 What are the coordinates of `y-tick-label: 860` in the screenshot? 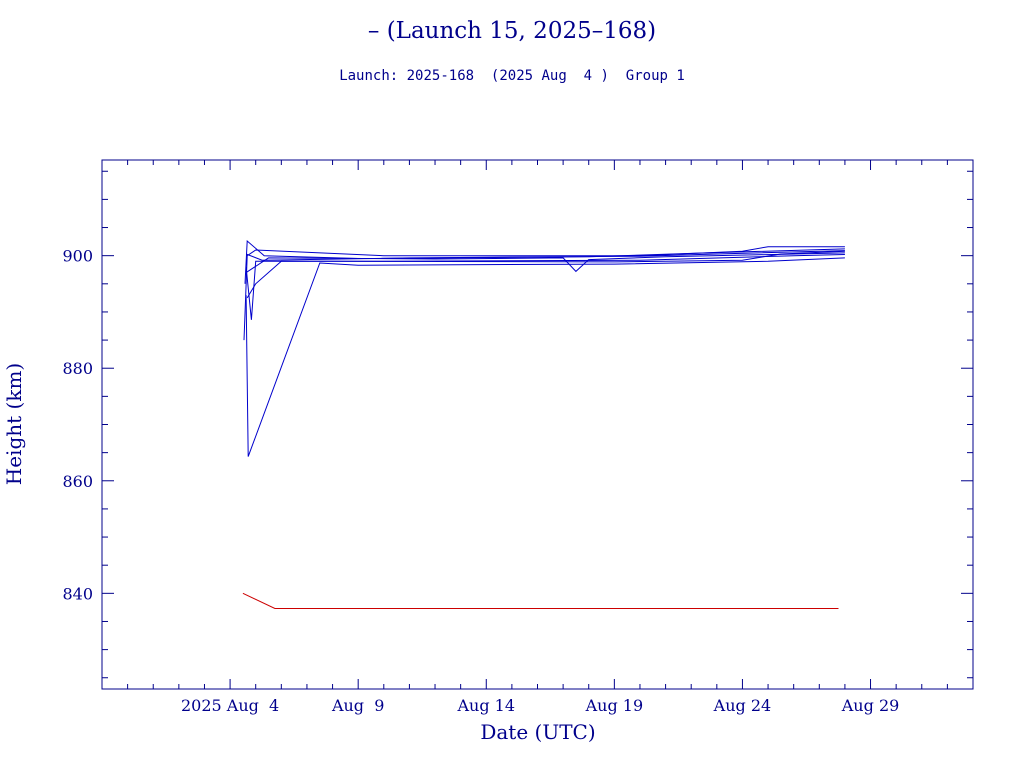 It's located at (77, 481).